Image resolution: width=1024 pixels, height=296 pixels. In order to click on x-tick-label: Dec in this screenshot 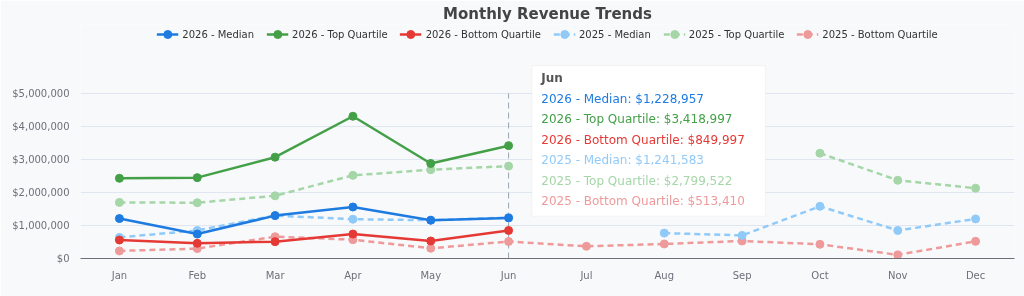, I will do `click(975, 275)`.